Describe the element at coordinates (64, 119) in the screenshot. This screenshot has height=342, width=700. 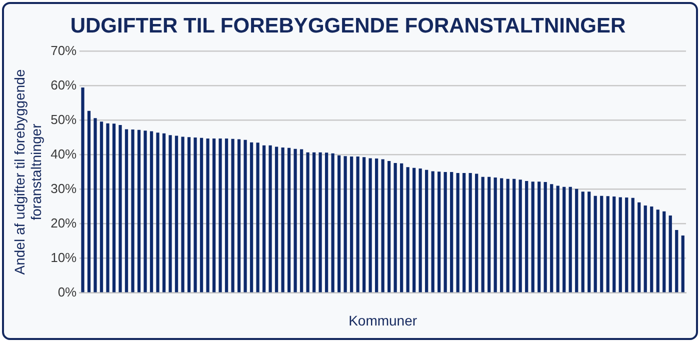
I see `y-tick-label: 50%` at that location.